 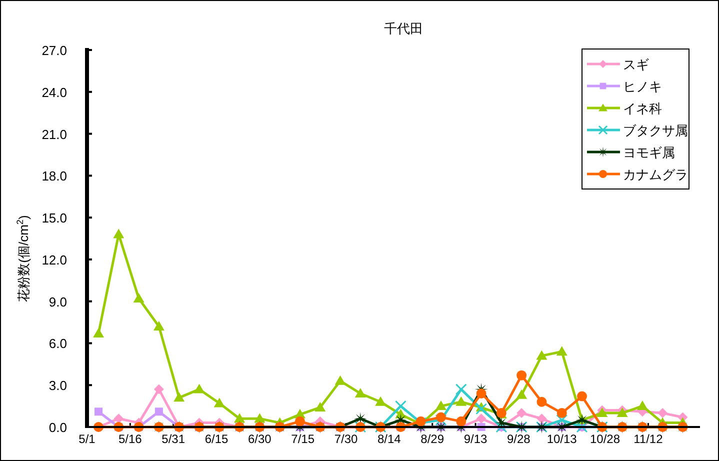 What do you see at coordinates (54, 260) in the screenshot?
I see `y-tick-label: 12.0` at bounding box center [54, 260].